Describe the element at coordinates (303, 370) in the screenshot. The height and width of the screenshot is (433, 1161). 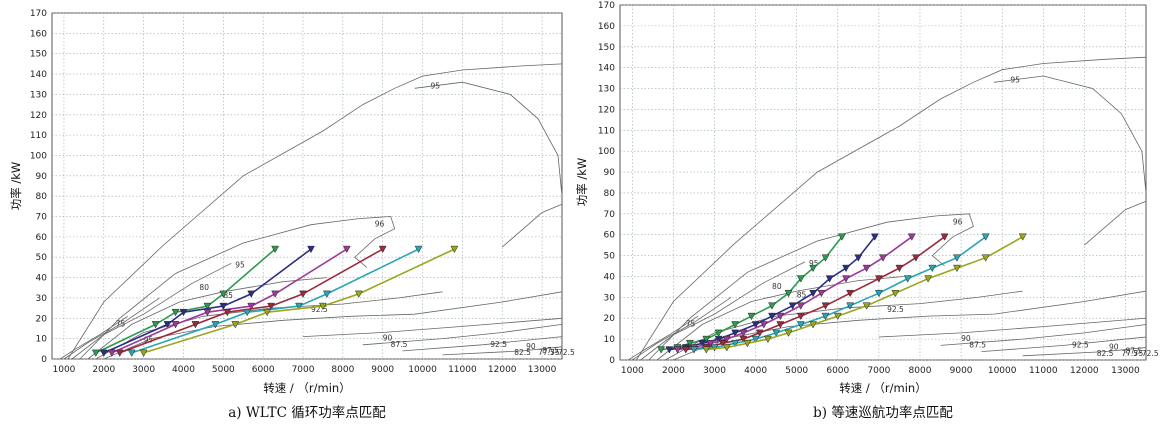
I see `x-tick-label: 7000` at that location.